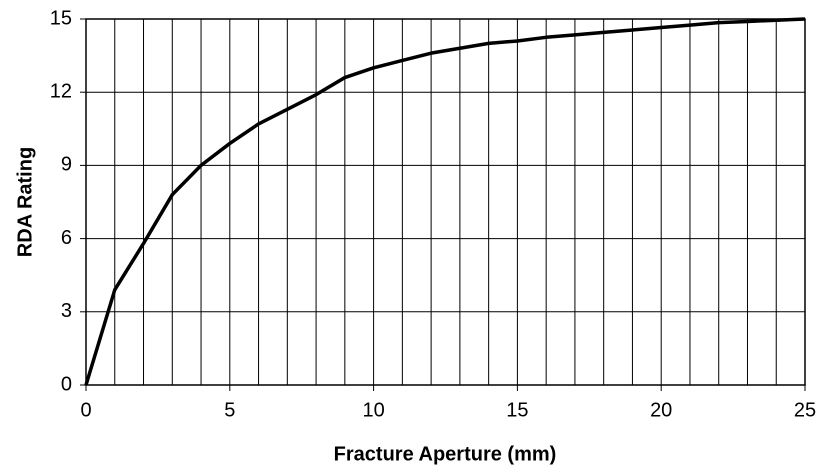  What do you see at coordinates (805, 410) in the screenshot?
I see `x-tick-label: 25` at bounding box center [805, 410].